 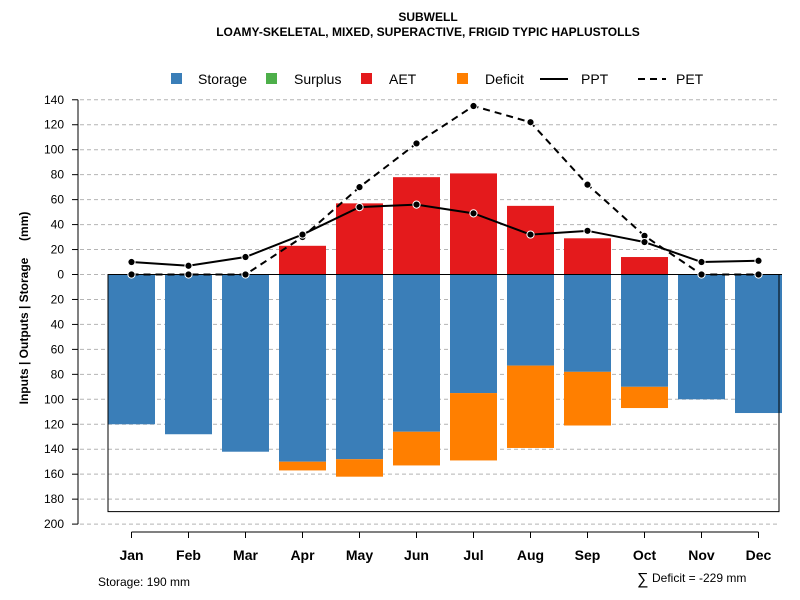 I want to click on storage-bar-apr, so click(x=302, y=368).